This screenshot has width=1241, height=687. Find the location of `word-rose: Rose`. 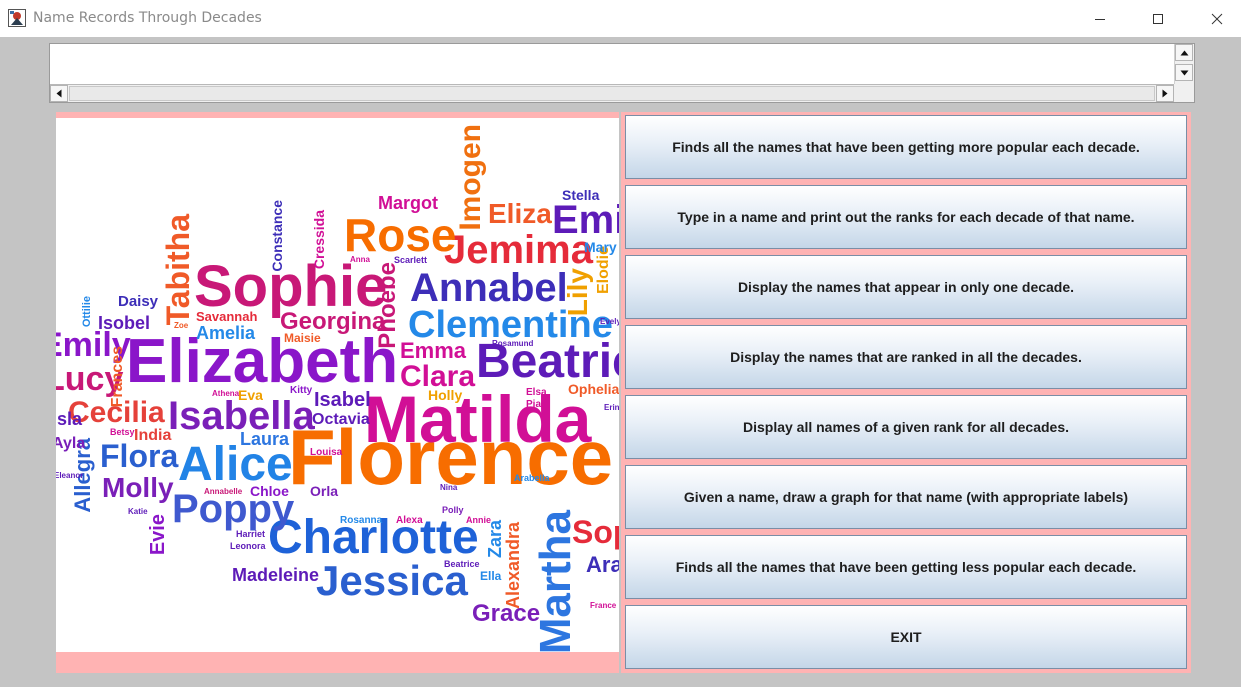

word-rose: Rose is located at coordinates (400, 235).